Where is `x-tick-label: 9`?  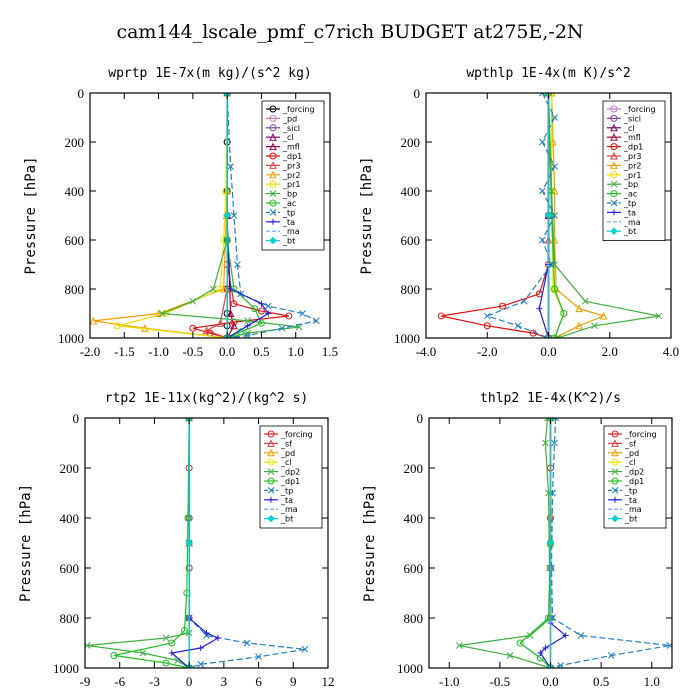
x-tick-label: 9 is located at coordinates (293, 681).